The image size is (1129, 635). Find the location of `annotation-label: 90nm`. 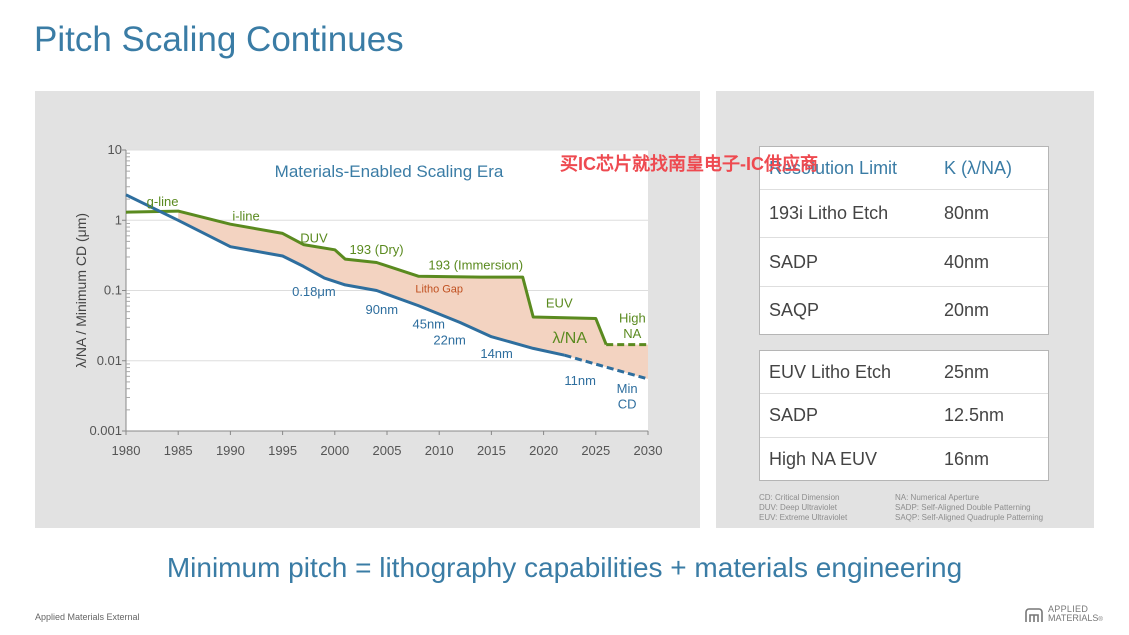

annotation-label: 90nm is located at coordinates (382, 309).